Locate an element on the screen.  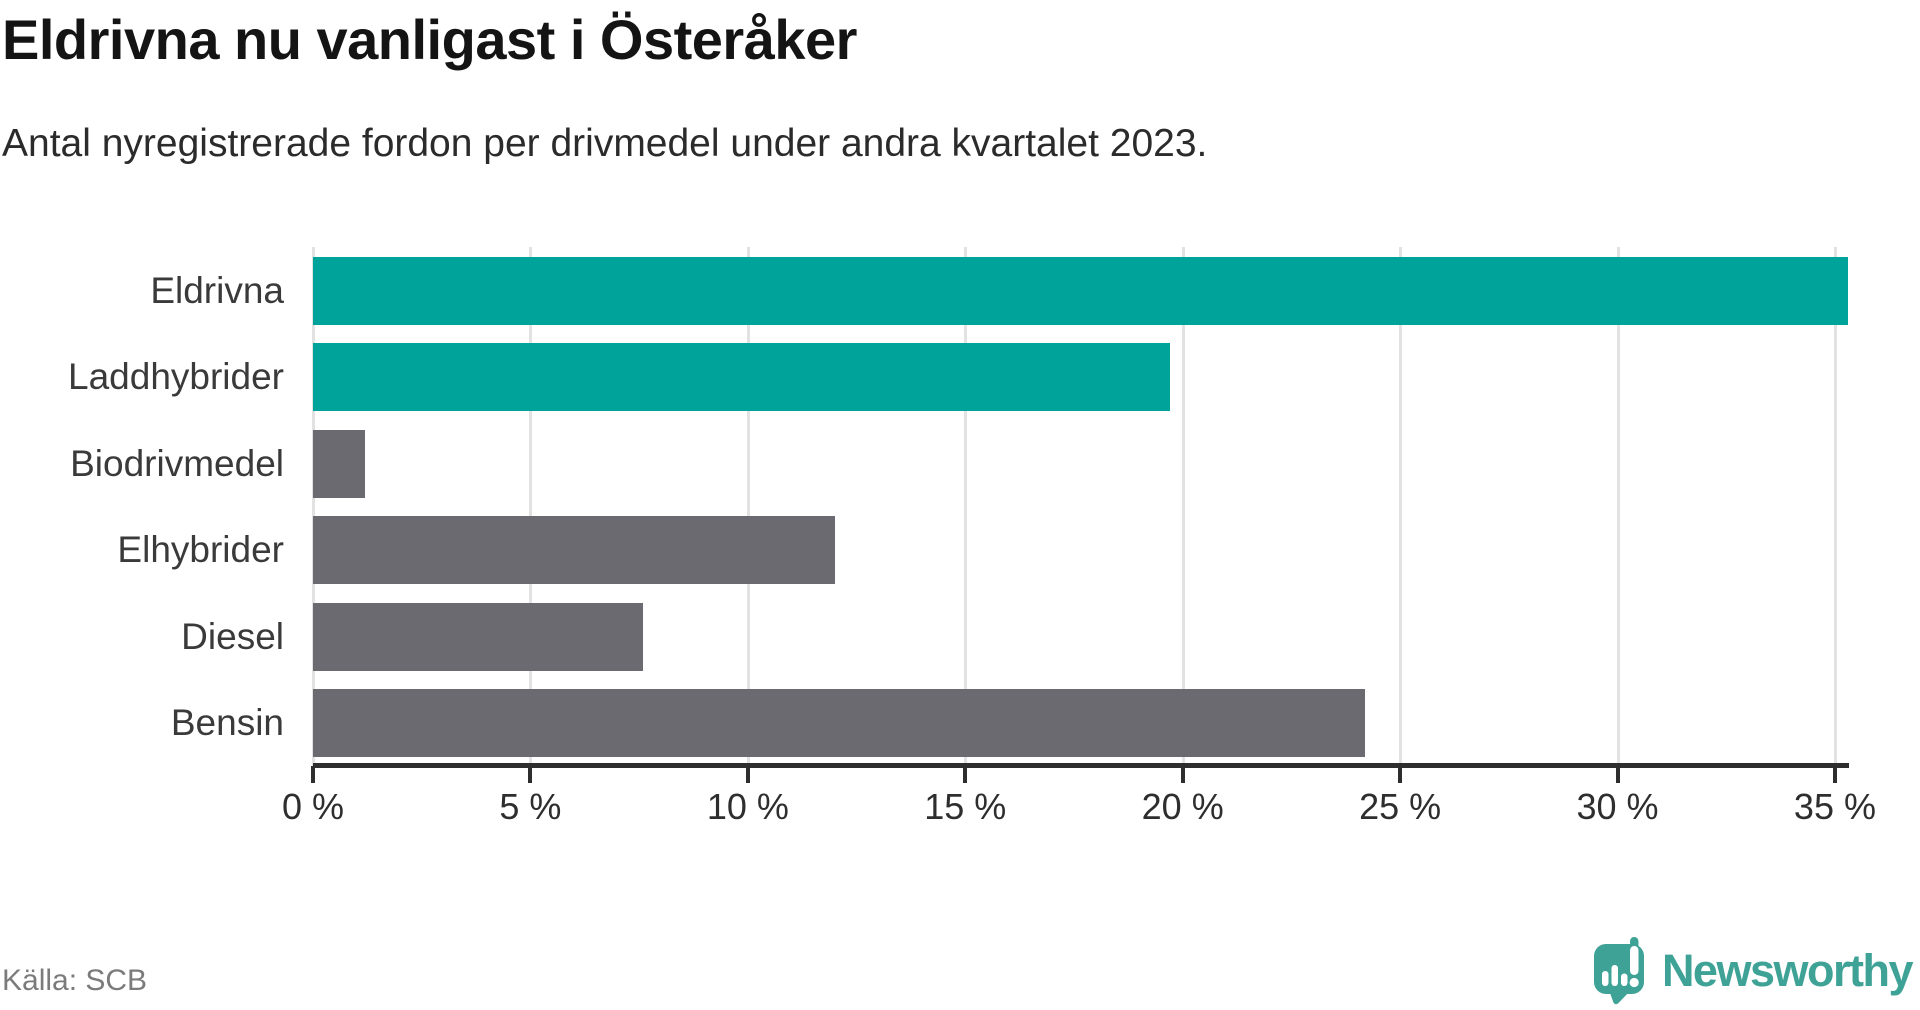
newsworthy-logo: Newsworthy is located at coordinates (1753, 971).